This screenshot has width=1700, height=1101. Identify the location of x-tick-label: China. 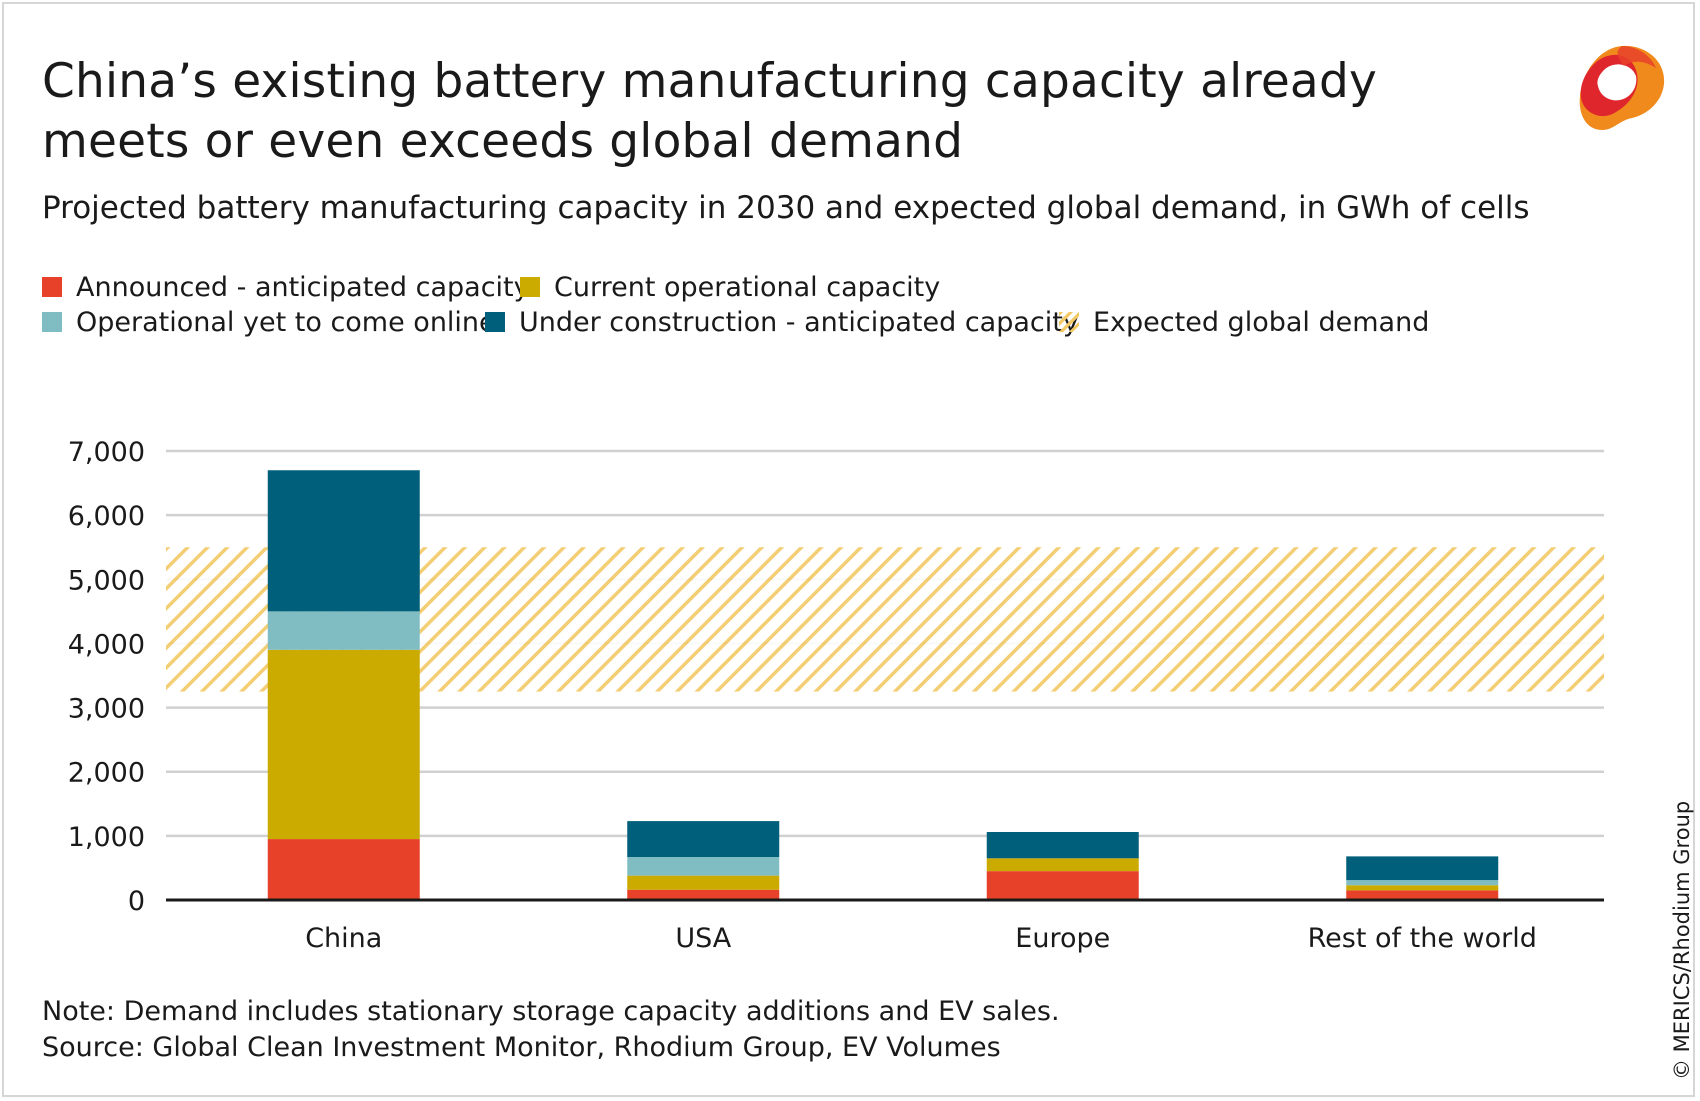
(343, 938).